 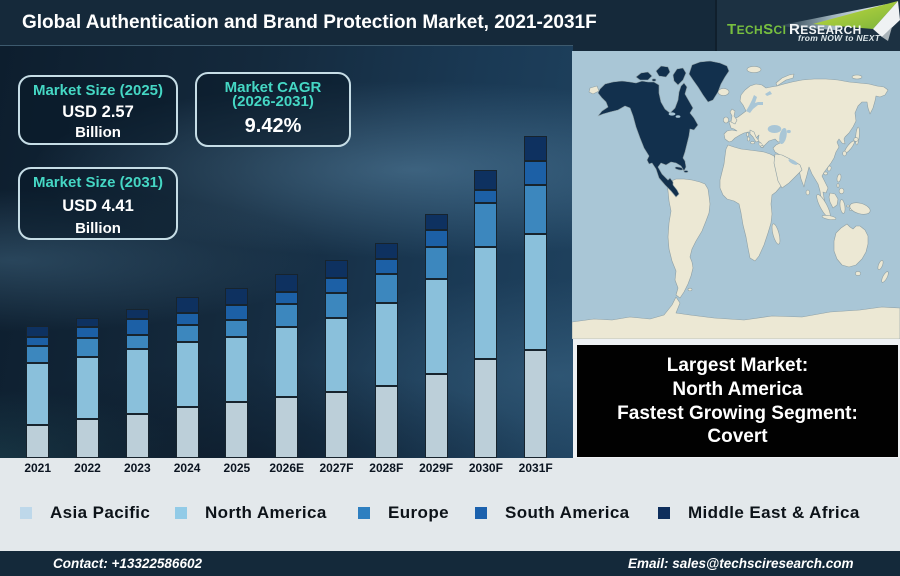 I want to click on svg-text: TECHSCI, so click(x=756, y=29).